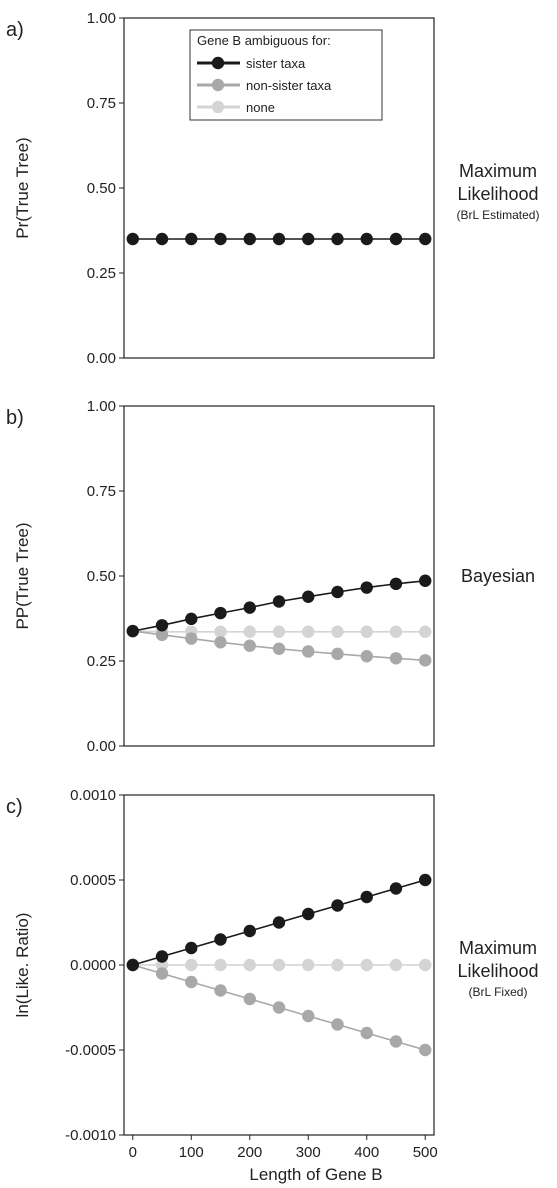 The width and height of the screenshot is (557, 1188). I want to click on method-sublabel: (BrL Fixed), so click(498, 992).